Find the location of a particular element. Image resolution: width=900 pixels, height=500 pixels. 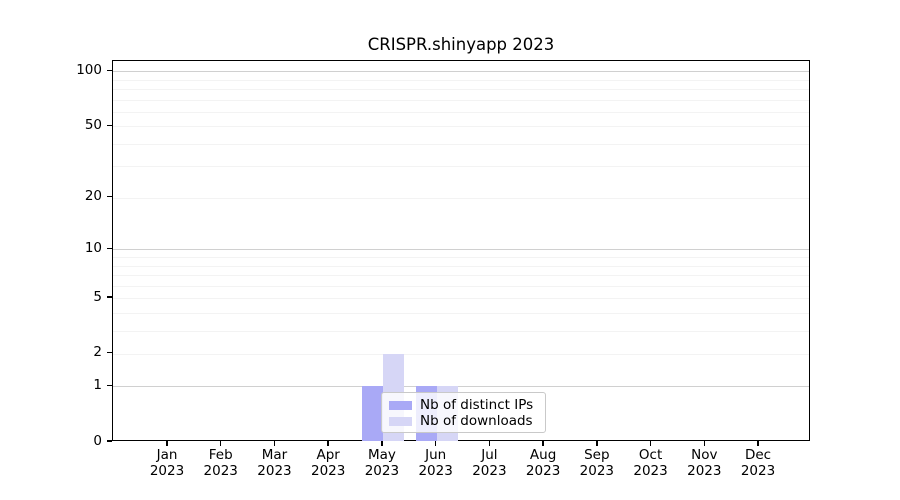

x-axis-tick-label: Jun 2023 is located at coordinates (435, 463).